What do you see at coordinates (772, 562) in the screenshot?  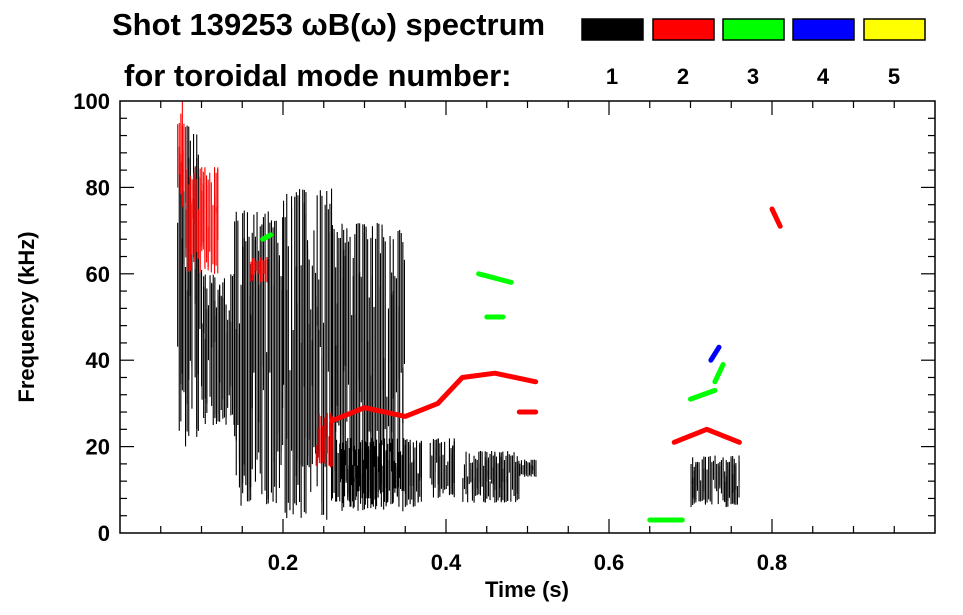 I see `x-tick-label: 0.8` at bounding box center [772, 562].